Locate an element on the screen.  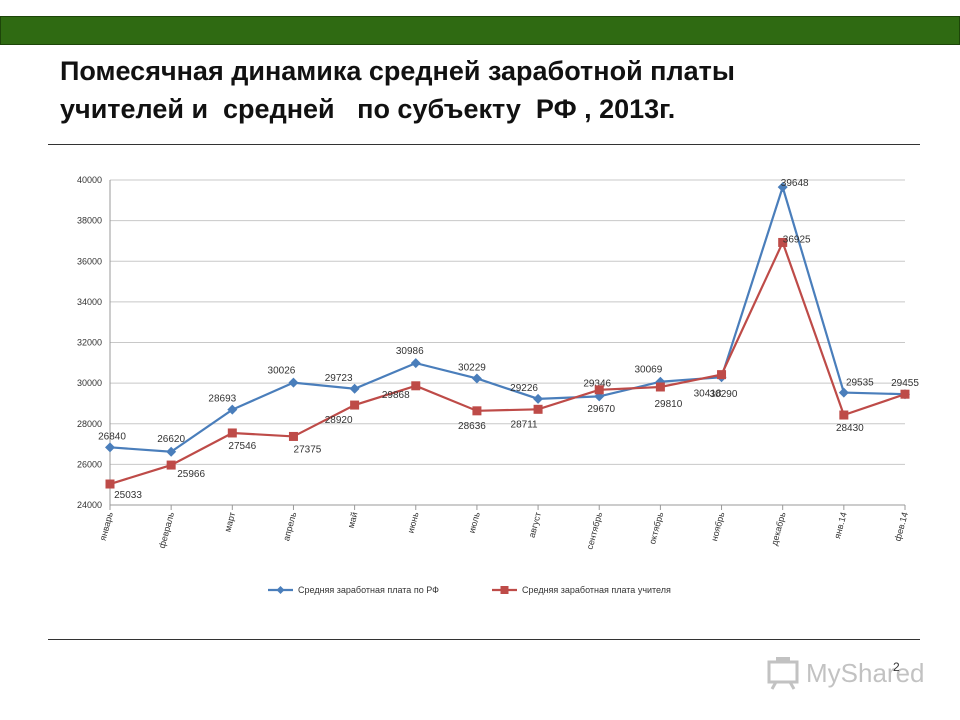
y-tick-label: 28000 is located at coordinates (89, 424).